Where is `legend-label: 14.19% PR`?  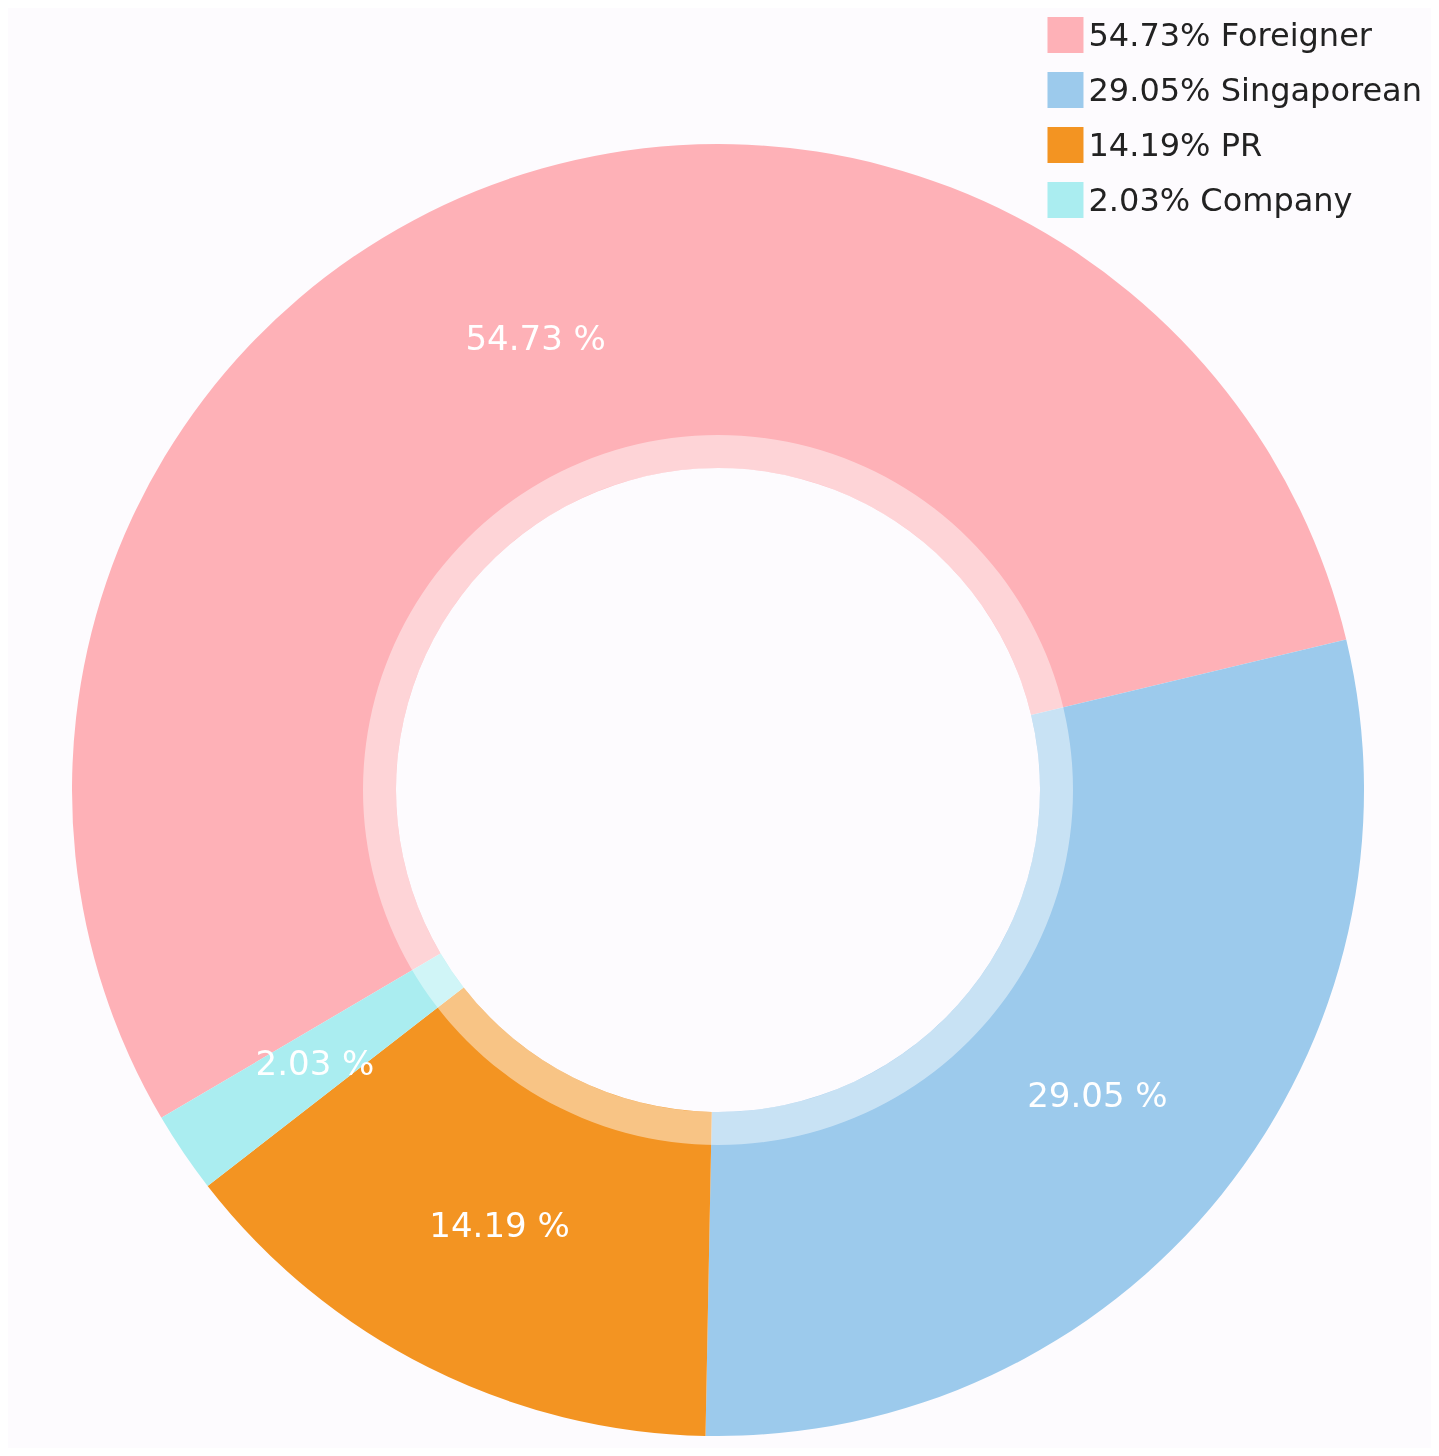 legend-label: 14.19% PR is located at coordinates (1175, 145).